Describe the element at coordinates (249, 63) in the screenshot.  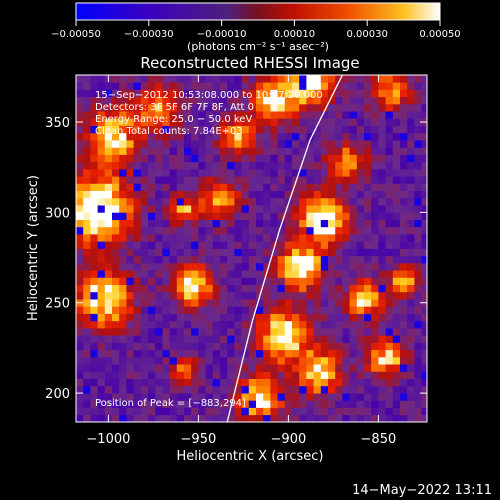
I see `chart-title: Reconstructed RHESSI Image` at that location.